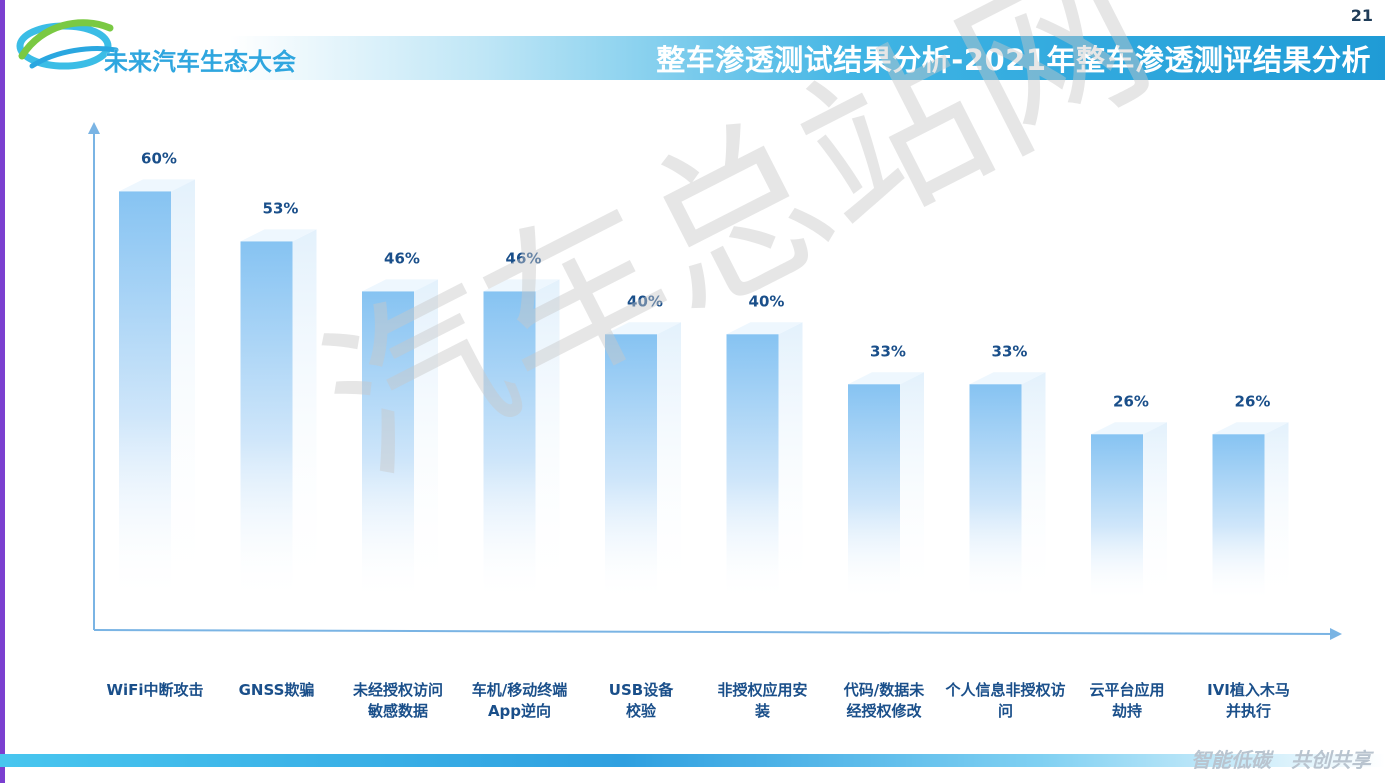  What do you see at coordinates (1248, 700) in the screenshot?
I see `category-label-10: IVI植入木马并执行` at bounding box center [1248, 700].